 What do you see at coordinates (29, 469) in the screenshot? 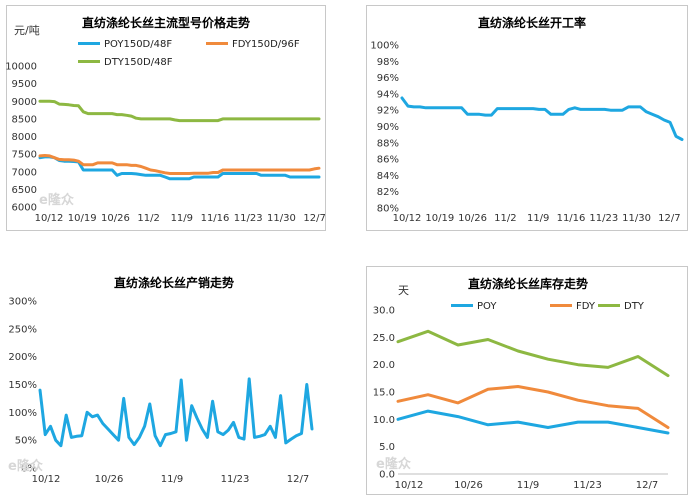
I see `y-tick-label: 0%` at bounding box center [29, 469].